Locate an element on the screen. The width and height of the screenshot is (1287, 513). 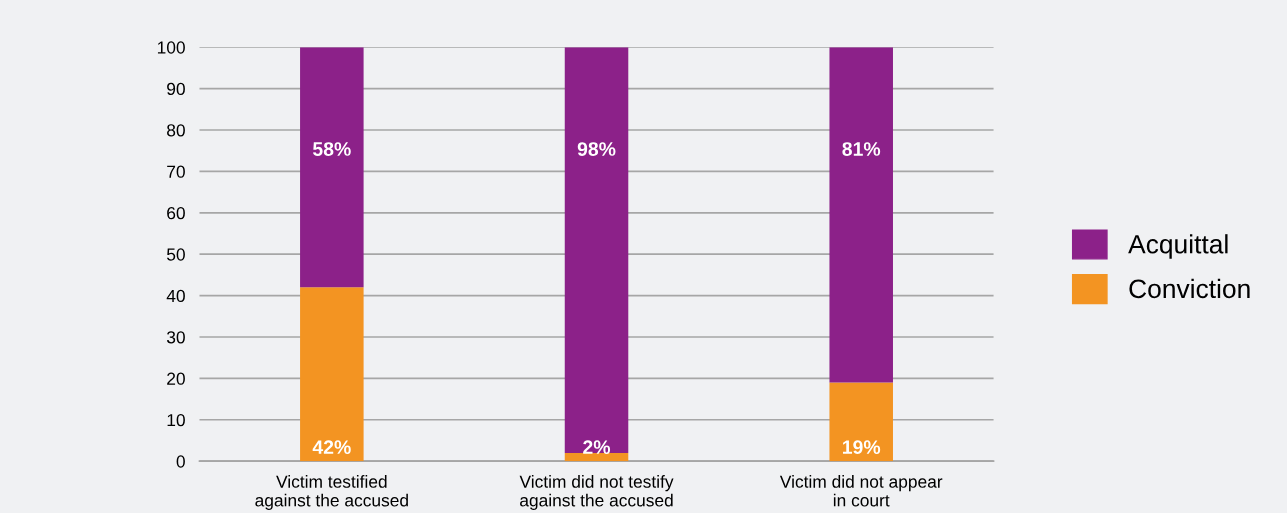
legend-label: Conviction is located at coordinates (1189, 288).